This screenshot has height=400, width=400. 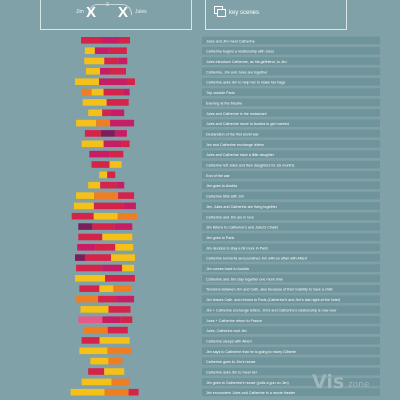 I want to click on scene-label: Jules and Jim meet Catherine, so click(x=230, y=41).